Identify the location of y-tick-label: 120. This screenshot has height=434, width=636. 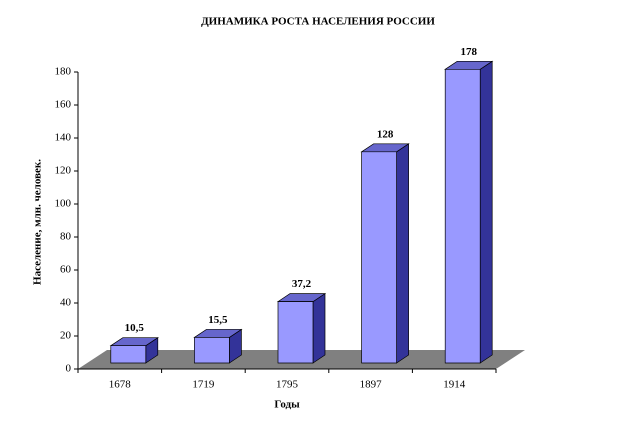
(63, 171).